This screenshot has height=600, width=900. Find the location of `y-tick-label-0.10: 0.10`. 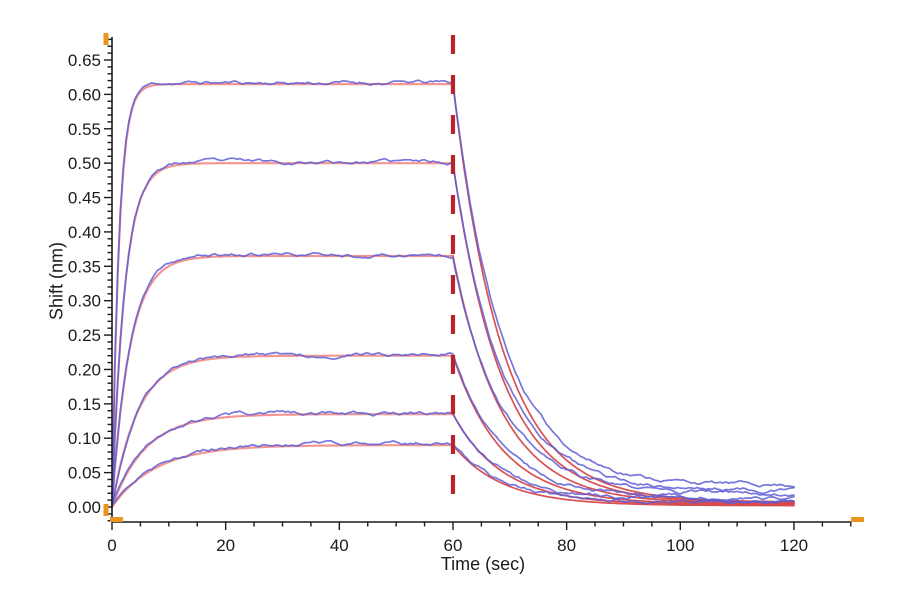

y-tick-label-0.10: 0.10 is located at coordinates (84, 438).